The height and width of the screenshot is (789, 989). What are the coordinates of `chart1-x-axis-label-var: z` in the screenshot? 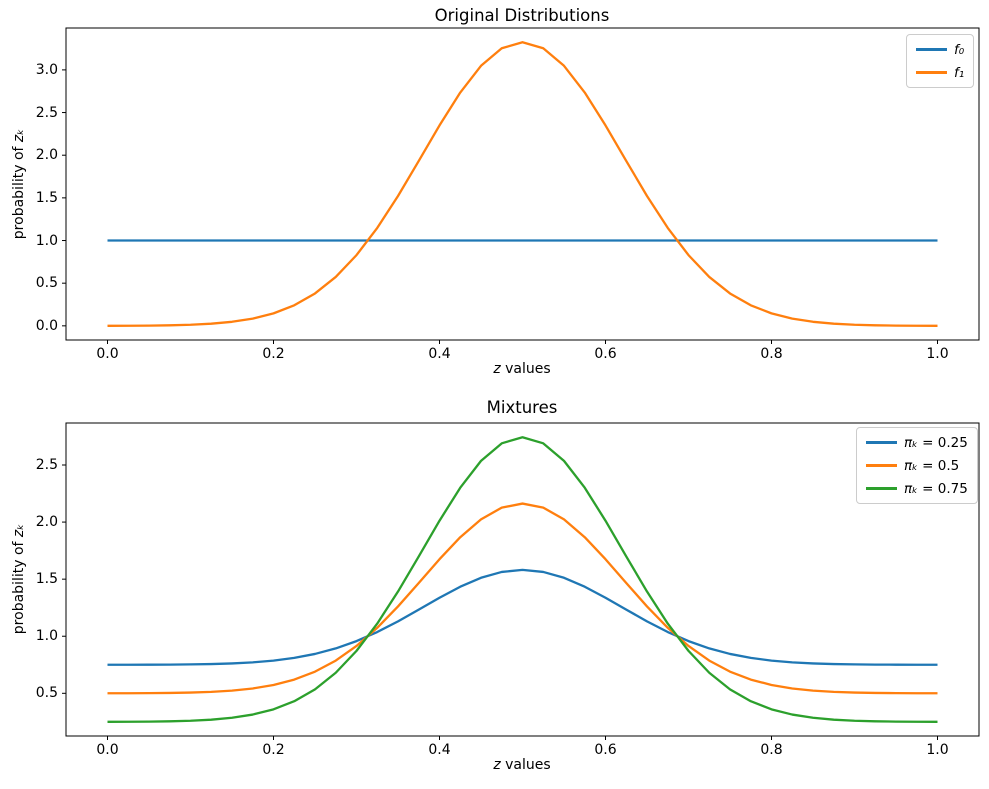 It's located at (497, 369).